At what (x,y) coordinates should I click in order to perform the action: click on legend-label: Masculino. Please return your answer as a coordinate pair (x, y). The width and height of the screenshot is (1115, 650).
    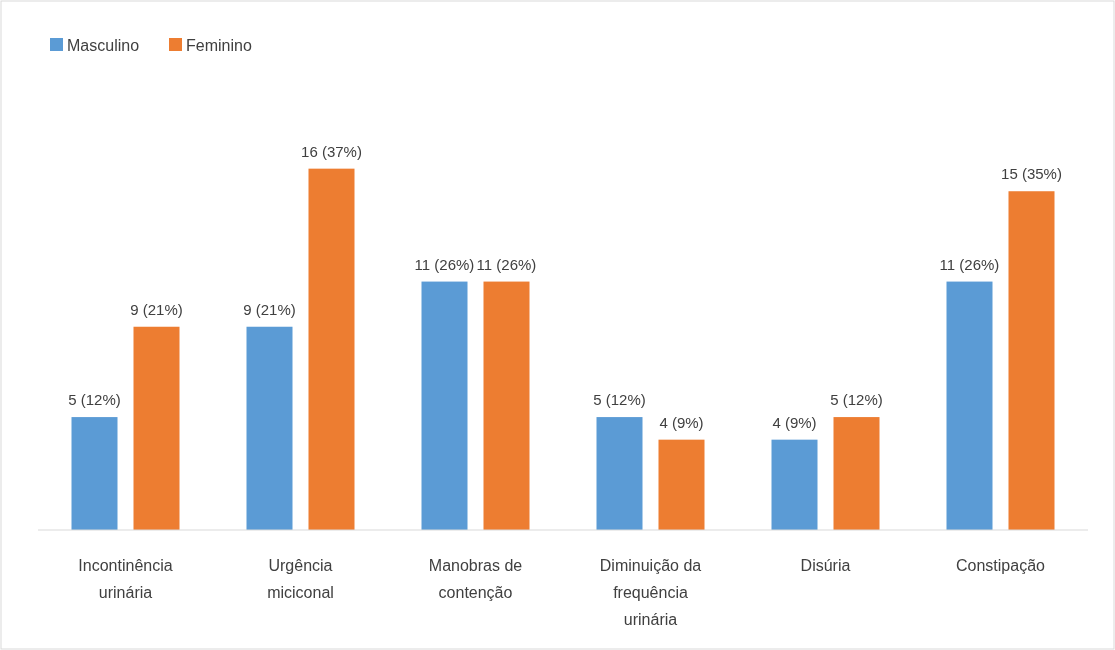
    Looking at the image, I should click on (103, 45).